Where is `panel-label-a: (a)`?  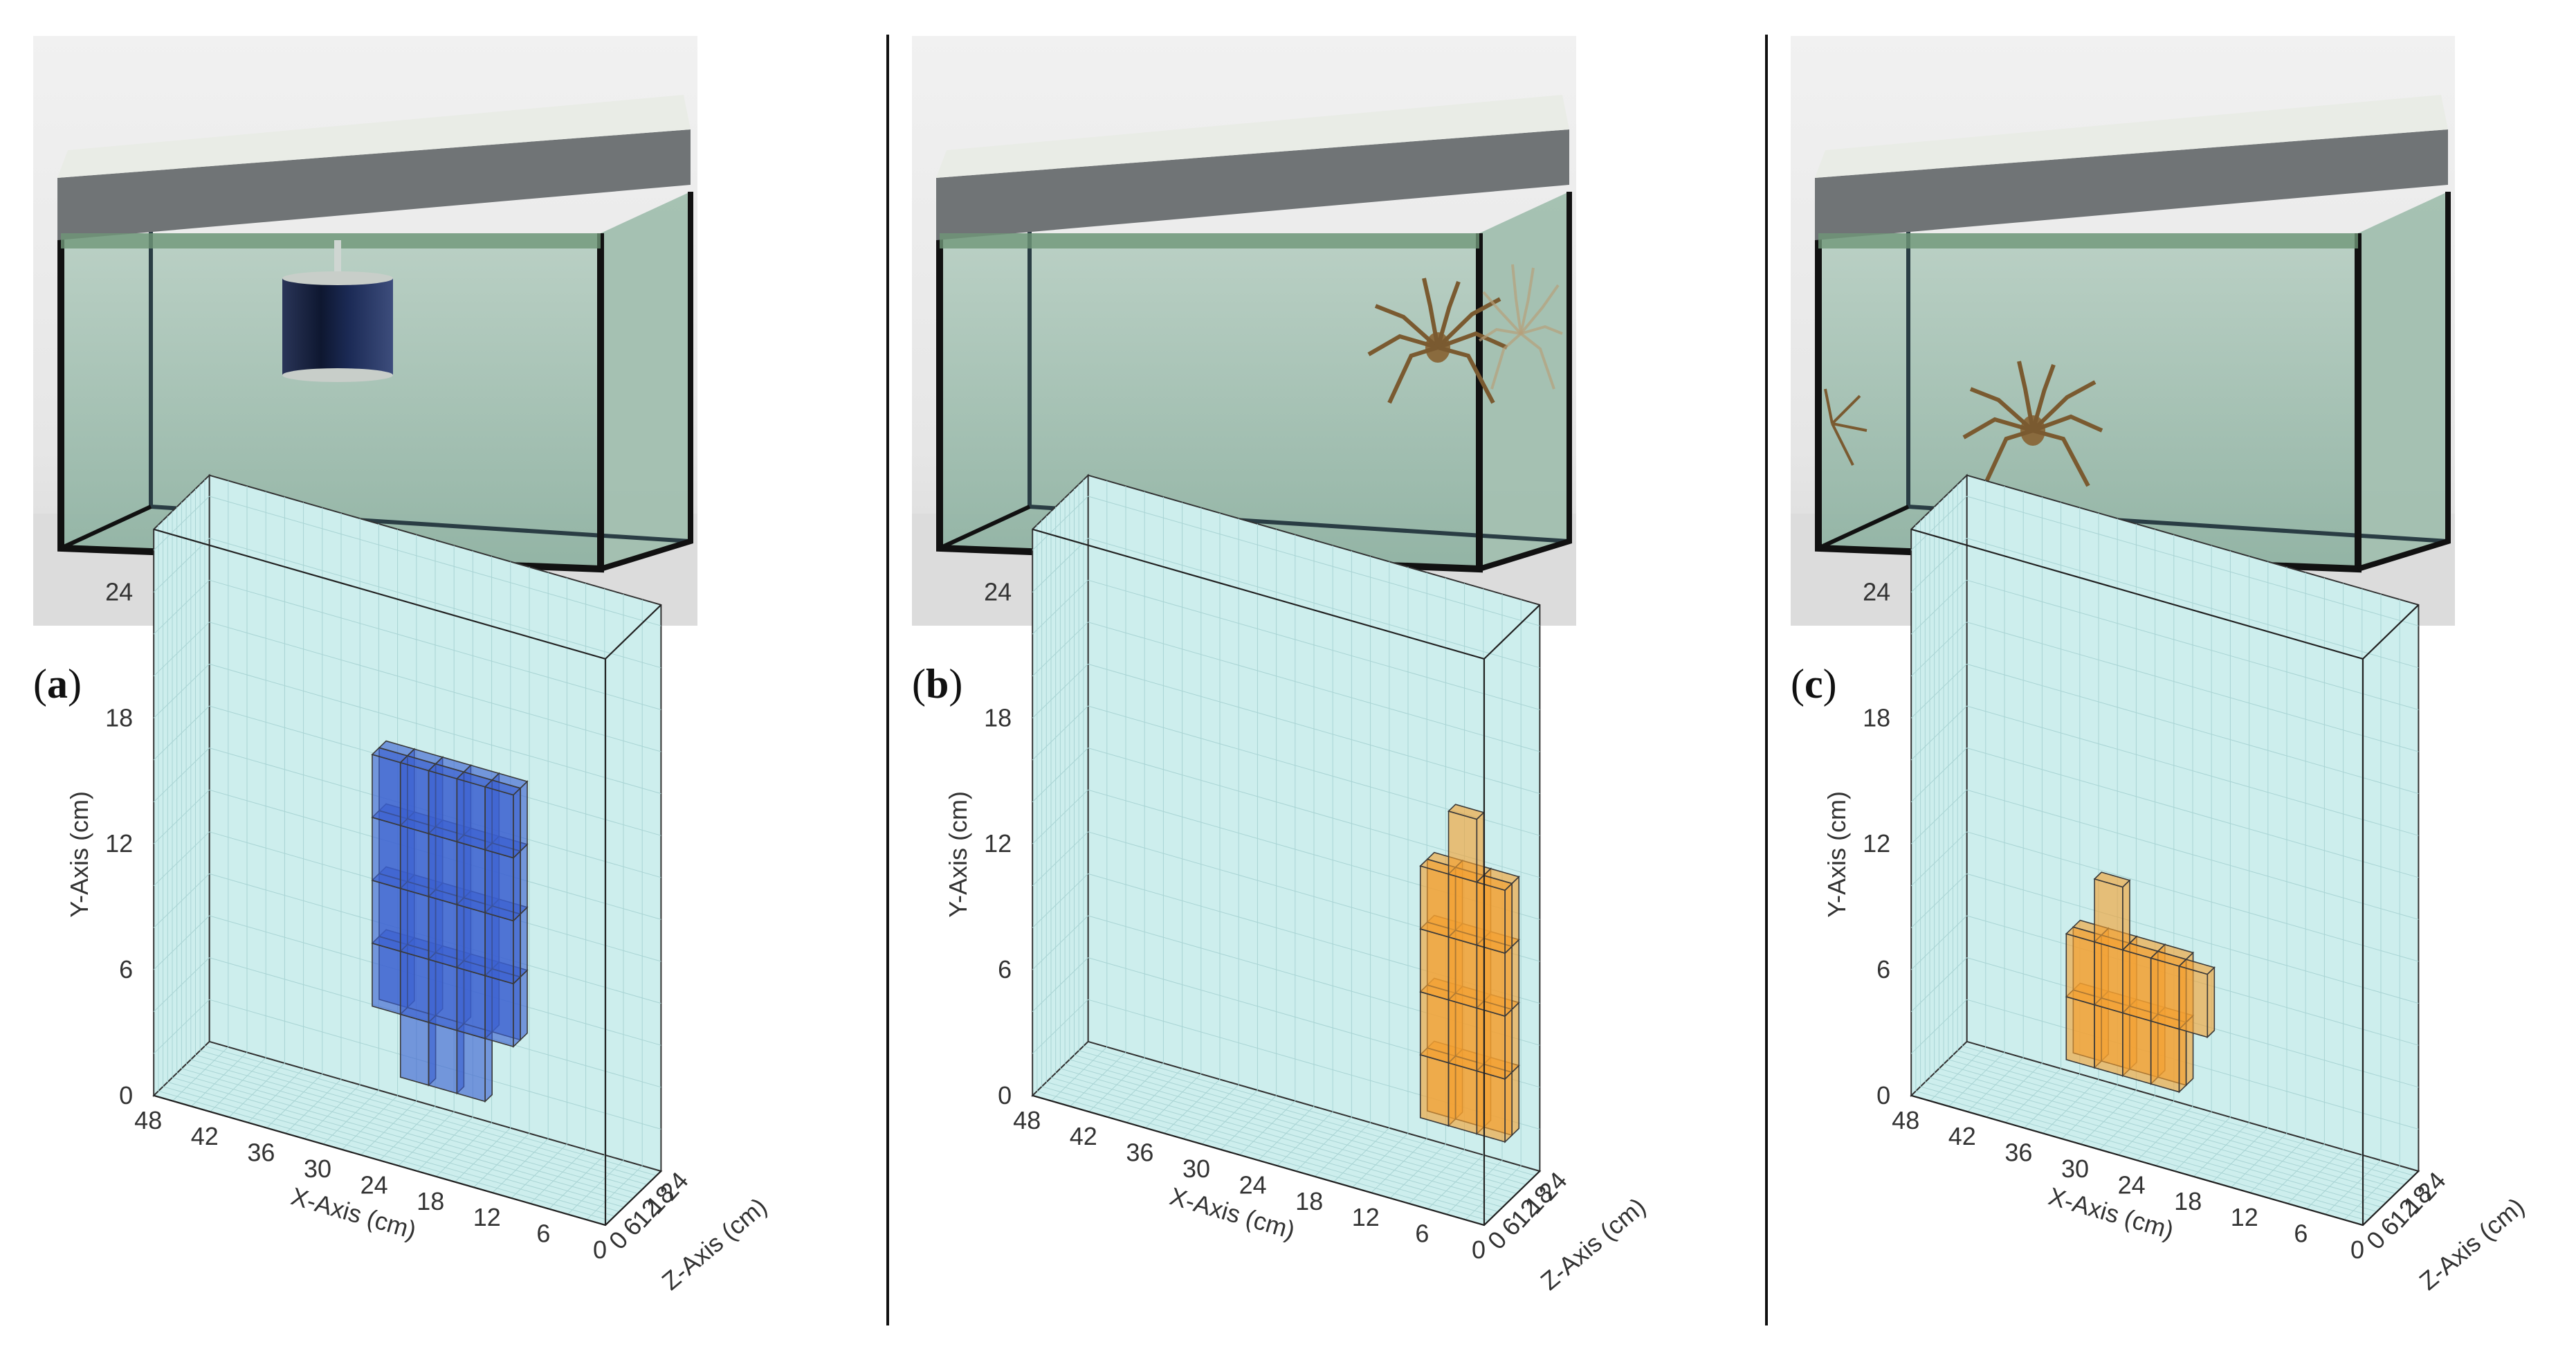 panel-label-a: (a) is located at coordinates (58, 684).